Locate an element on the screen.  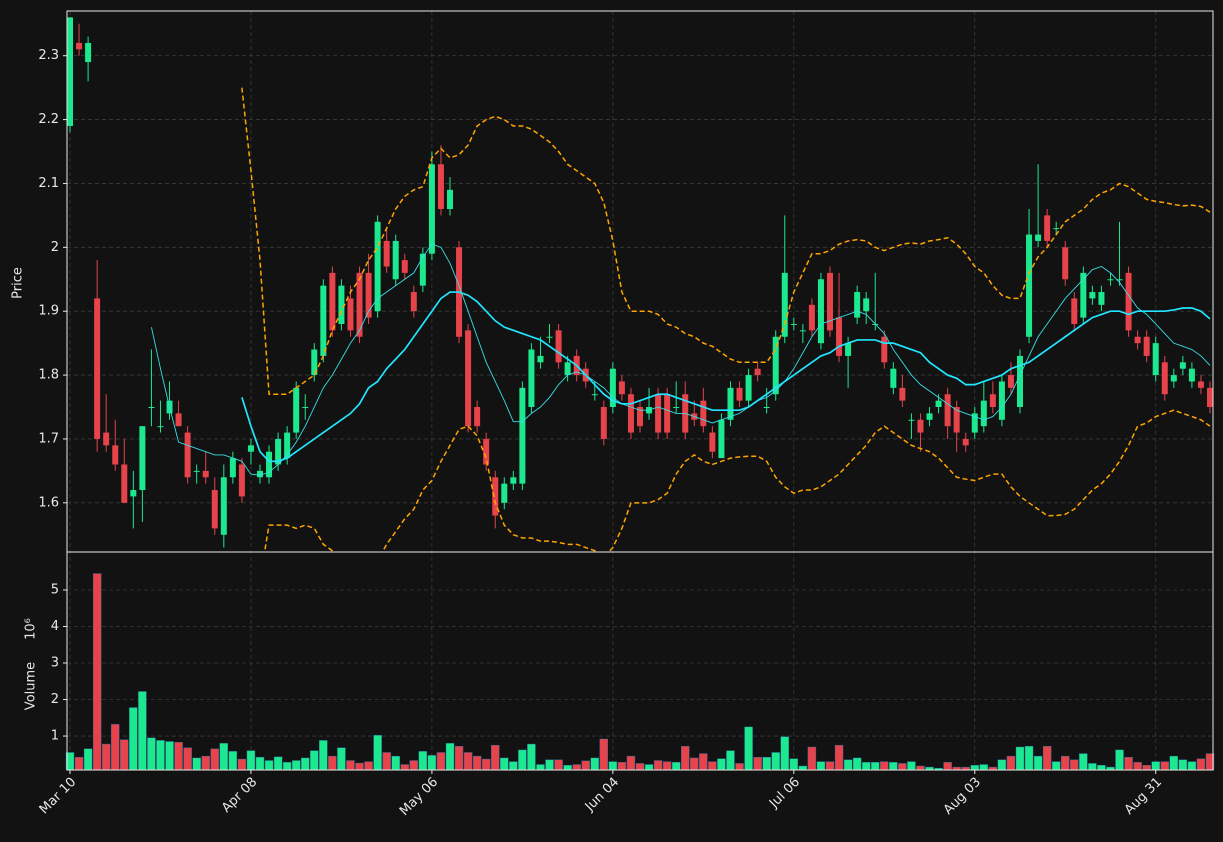
volume-axis-label: Volume is located at coordinates (31, 686).